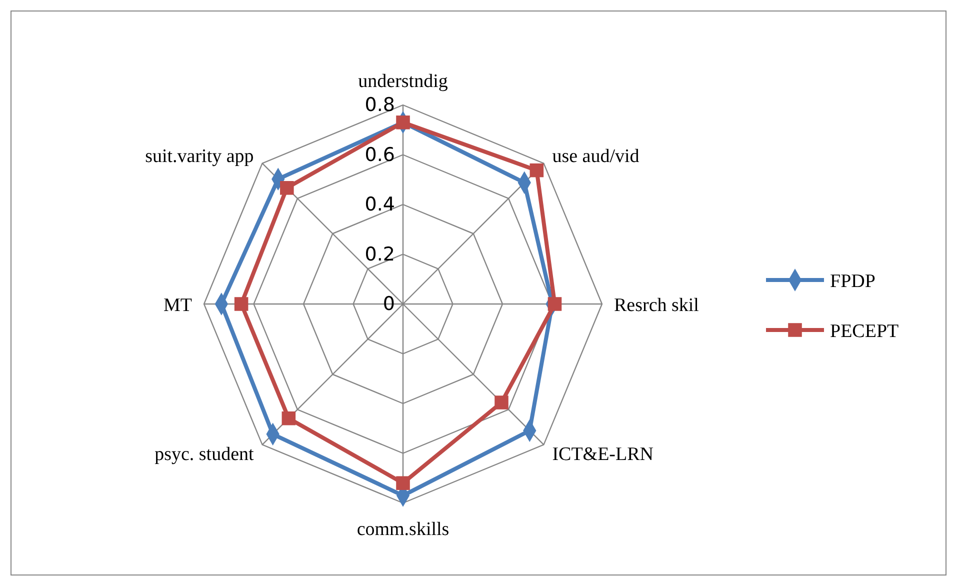 The height and width of the screenshot is (578, 957). I want to click on spoke-label: use aud/vid, so click(596, 156).